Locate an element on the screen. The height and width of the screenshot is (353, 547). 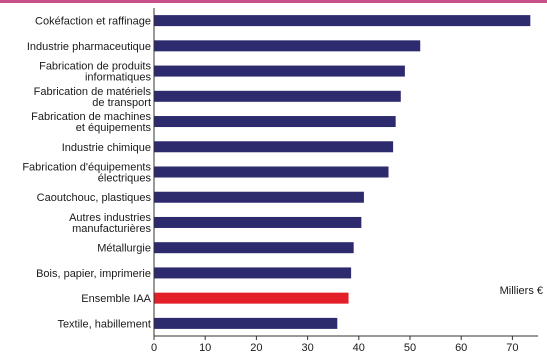
category-label-line: Industrie chimique is located at coordinates (106, 148).